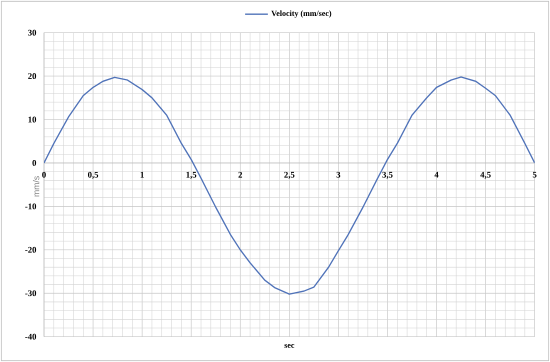  What do you see at coordinates (32, 119) in the screenshot?
I see `y-tick-label: 10` at bounding box center [32, 119].